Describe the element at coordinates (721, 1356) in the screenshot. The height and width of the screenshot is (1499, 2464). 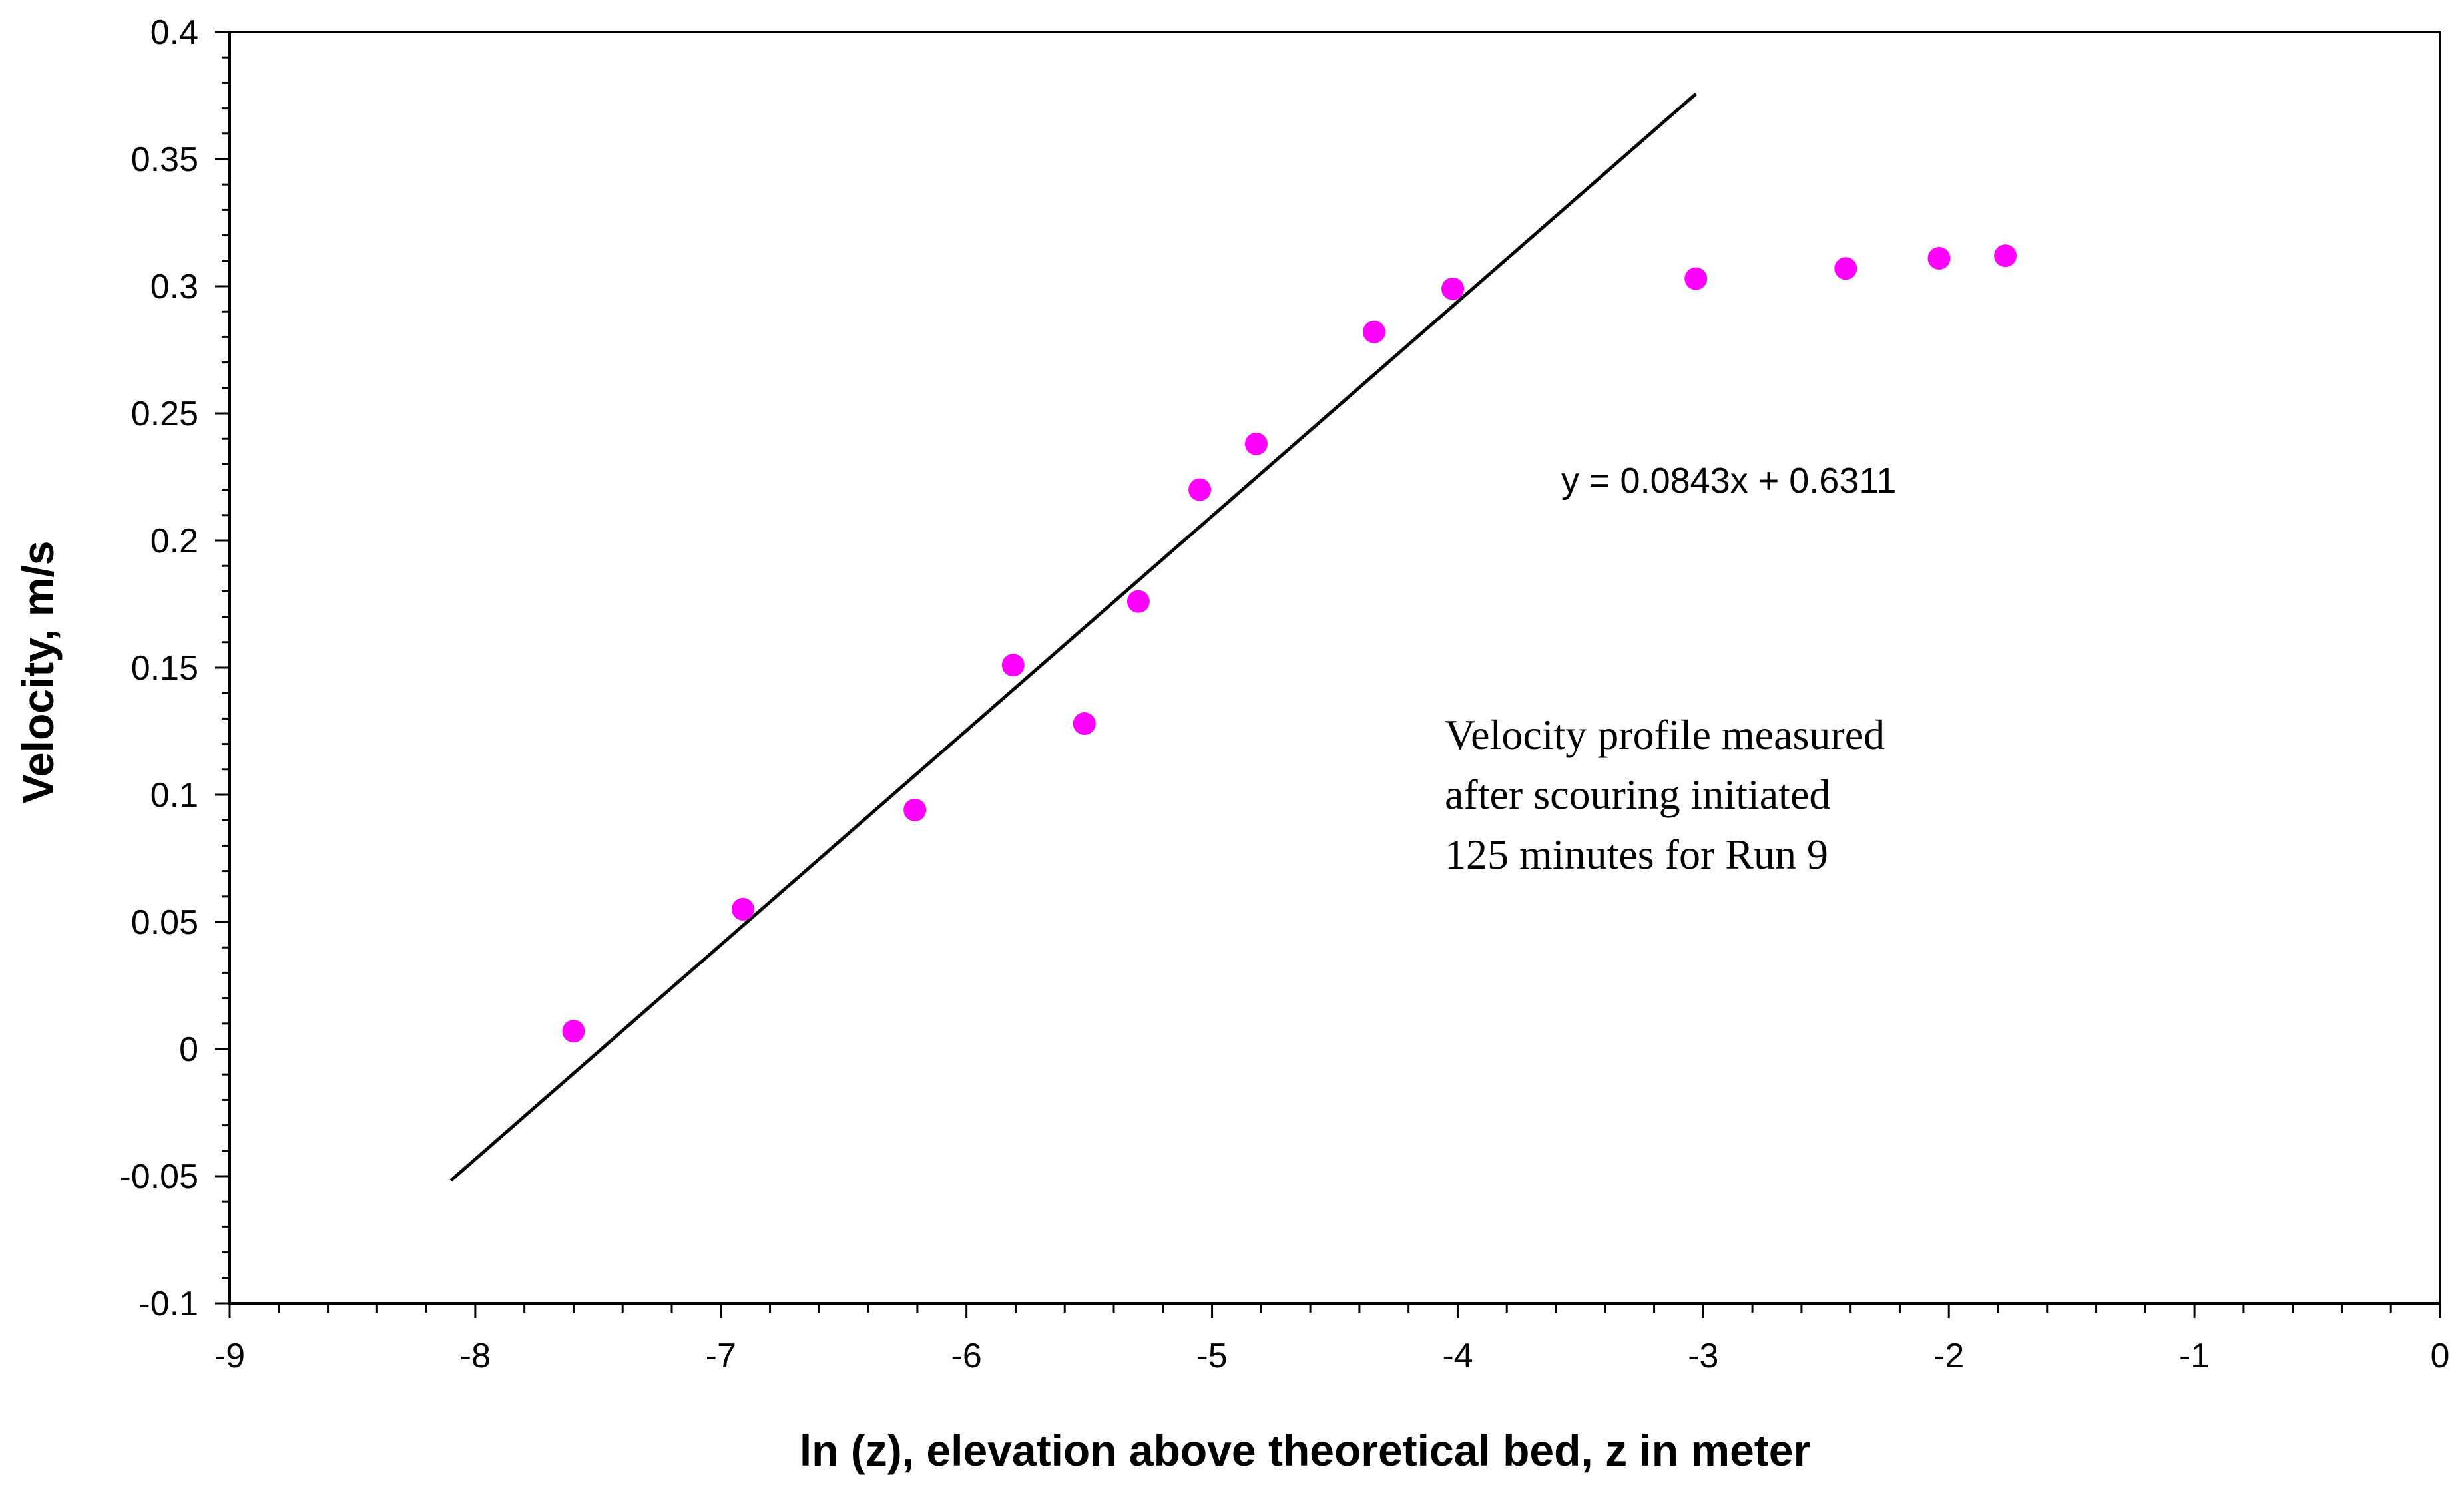
I see `x-tick-label: -7` at that location.